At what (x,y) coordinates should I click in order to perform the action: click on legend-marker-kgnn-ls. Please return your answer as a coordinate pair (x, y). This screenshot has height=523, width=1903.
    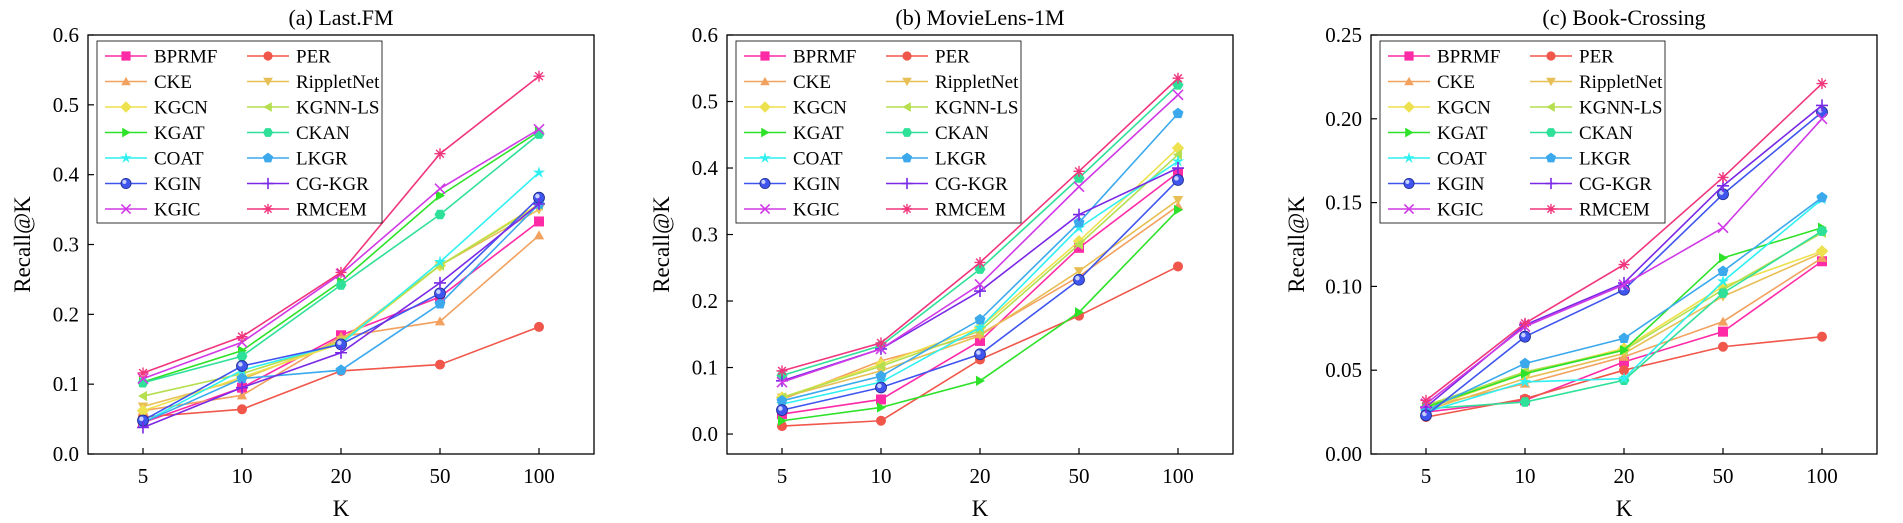
    Looking at the image, I should click on (906, 107).